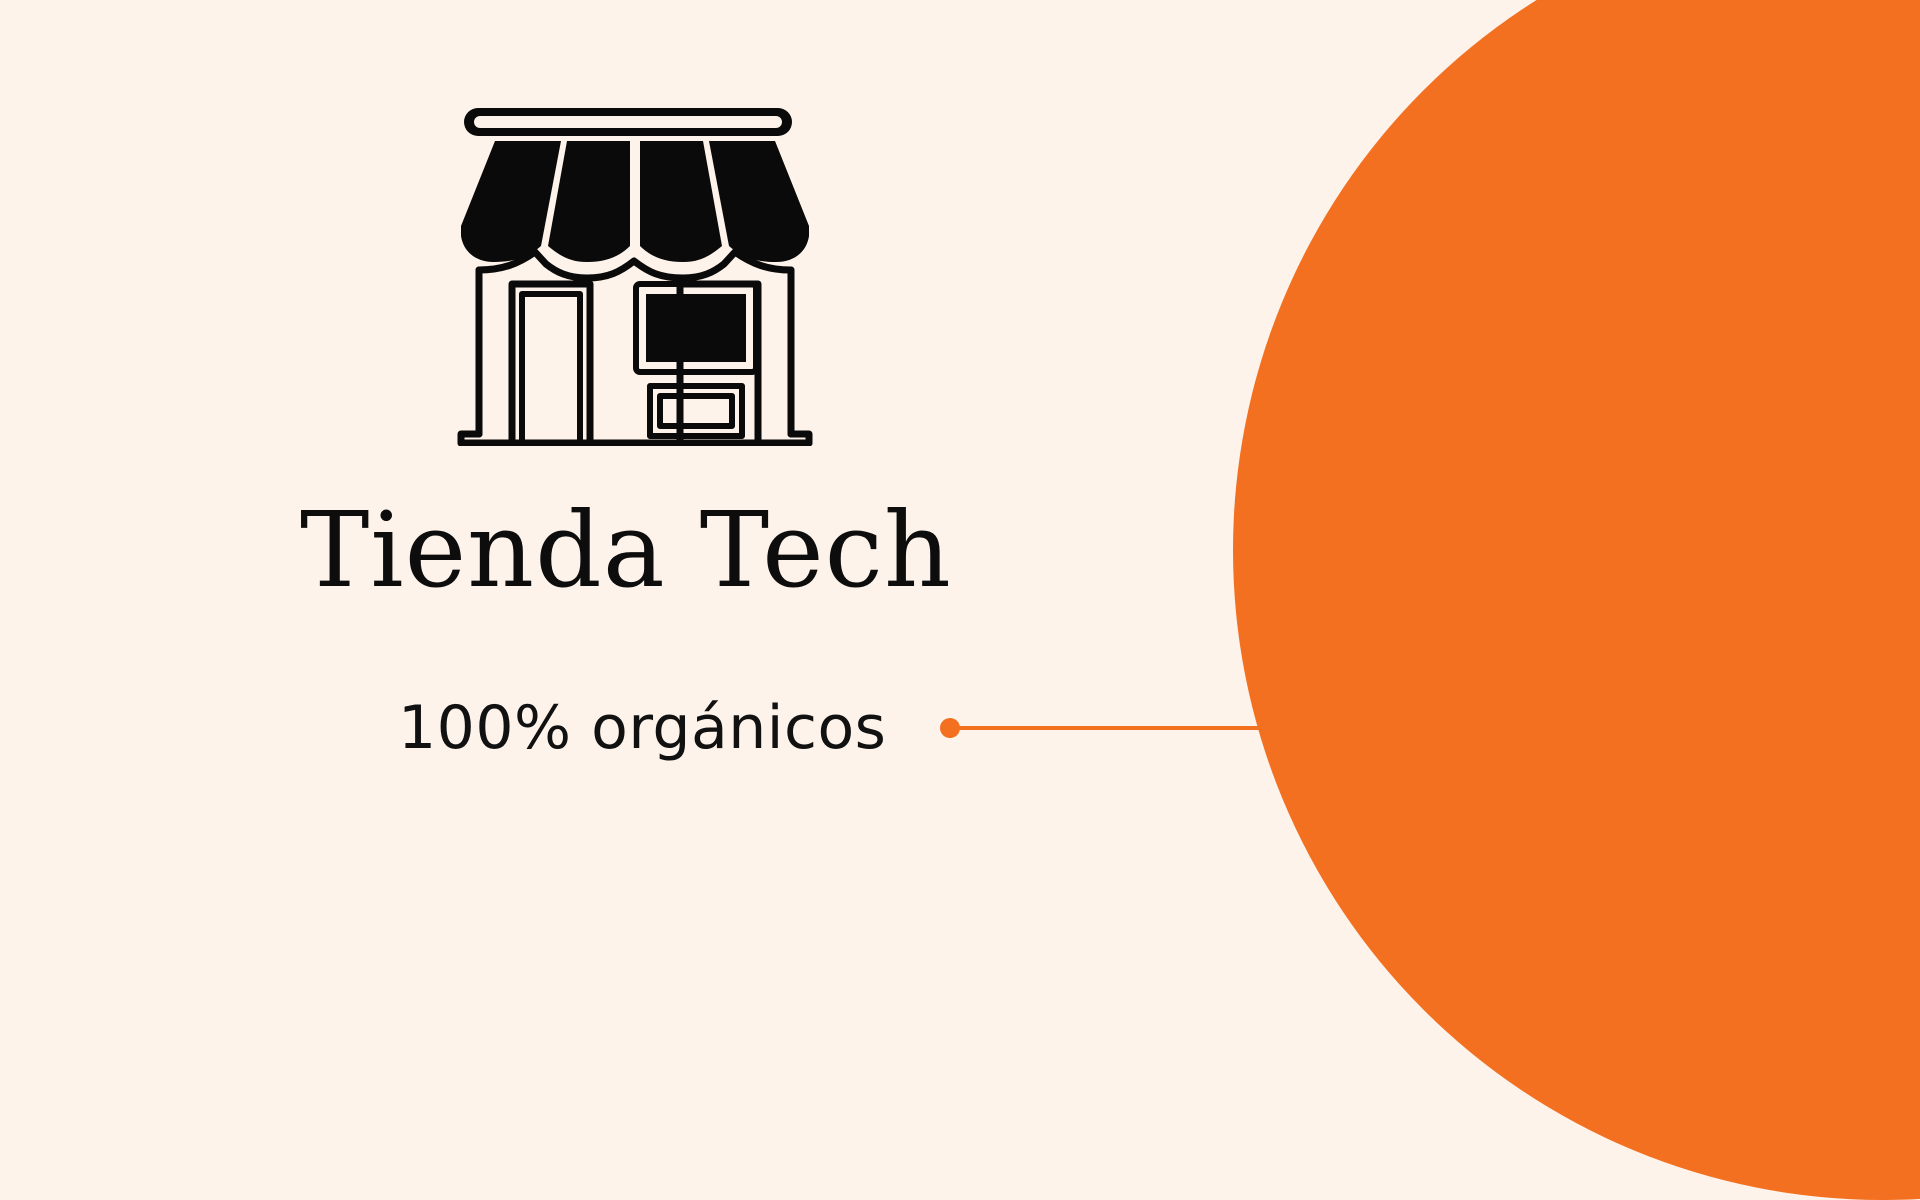 The height and width of the screenshot is (1200, 1920). I want to click on tagline-text: 100% orgánicos, so click(642, 728).